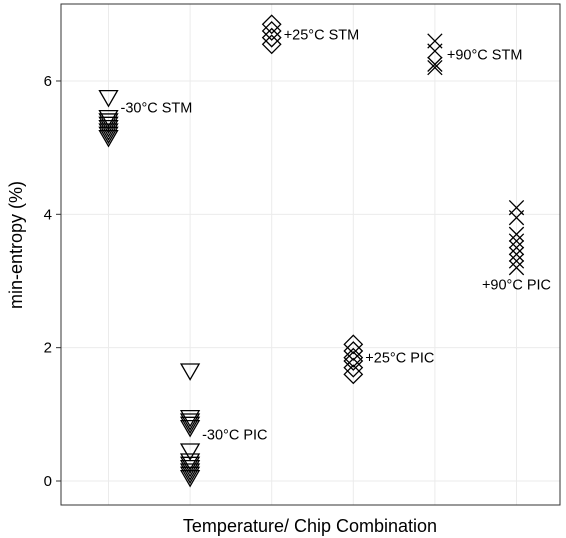 Image resolution: width=566 pixels, height=538 pixels. I want to click on y-tick-label: 0, so click(48, 481).